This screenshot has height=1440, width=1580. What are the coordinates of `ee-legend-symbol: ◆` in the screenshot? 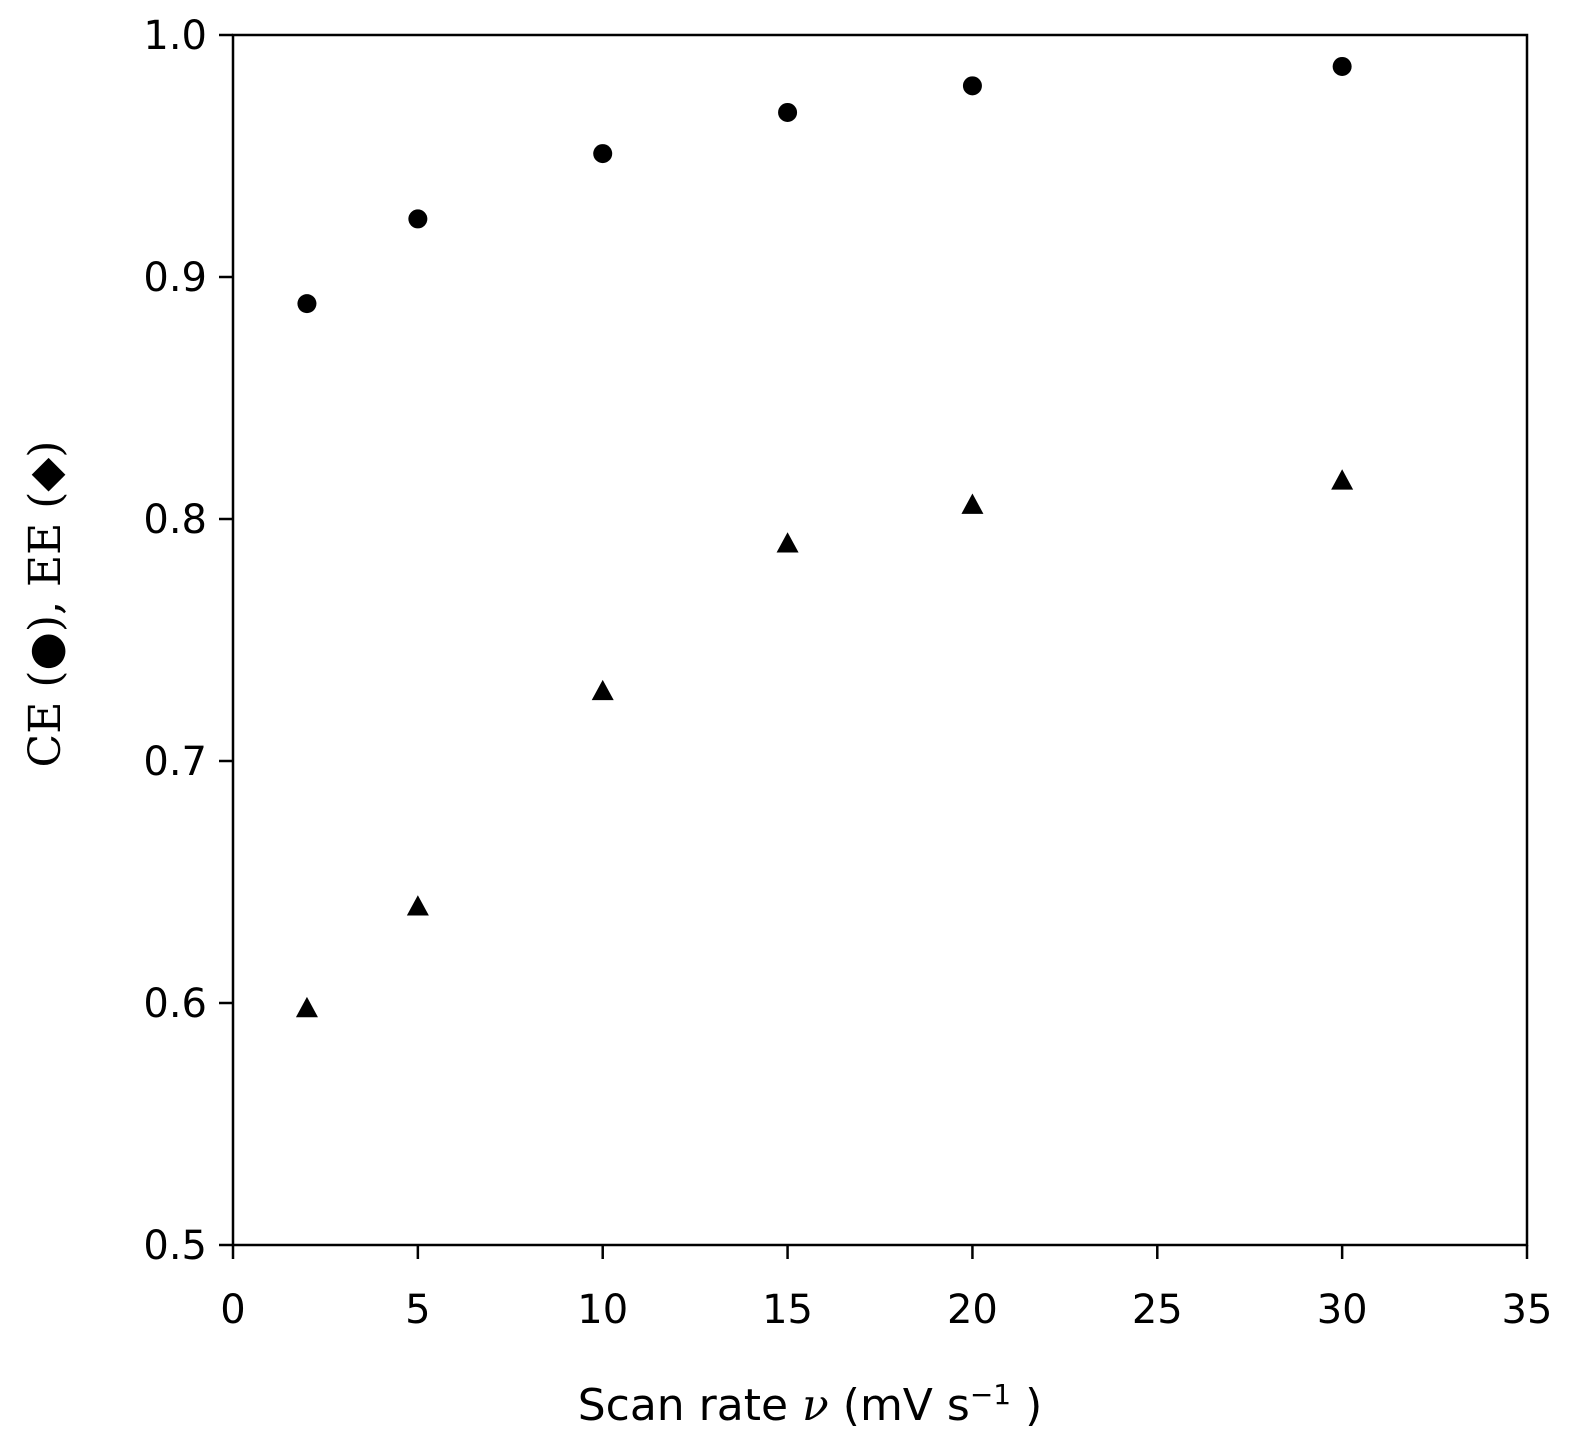 It's located at (45, 475).